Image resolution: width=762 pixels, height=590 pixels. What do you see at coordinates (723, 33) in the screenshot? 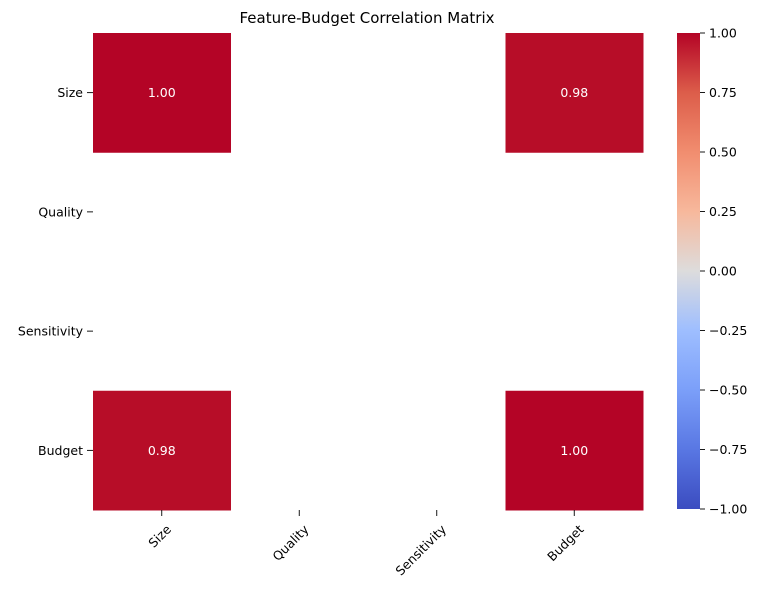
I see `colorbar-tick-label: 1.00` at bounding box center [723, 33].